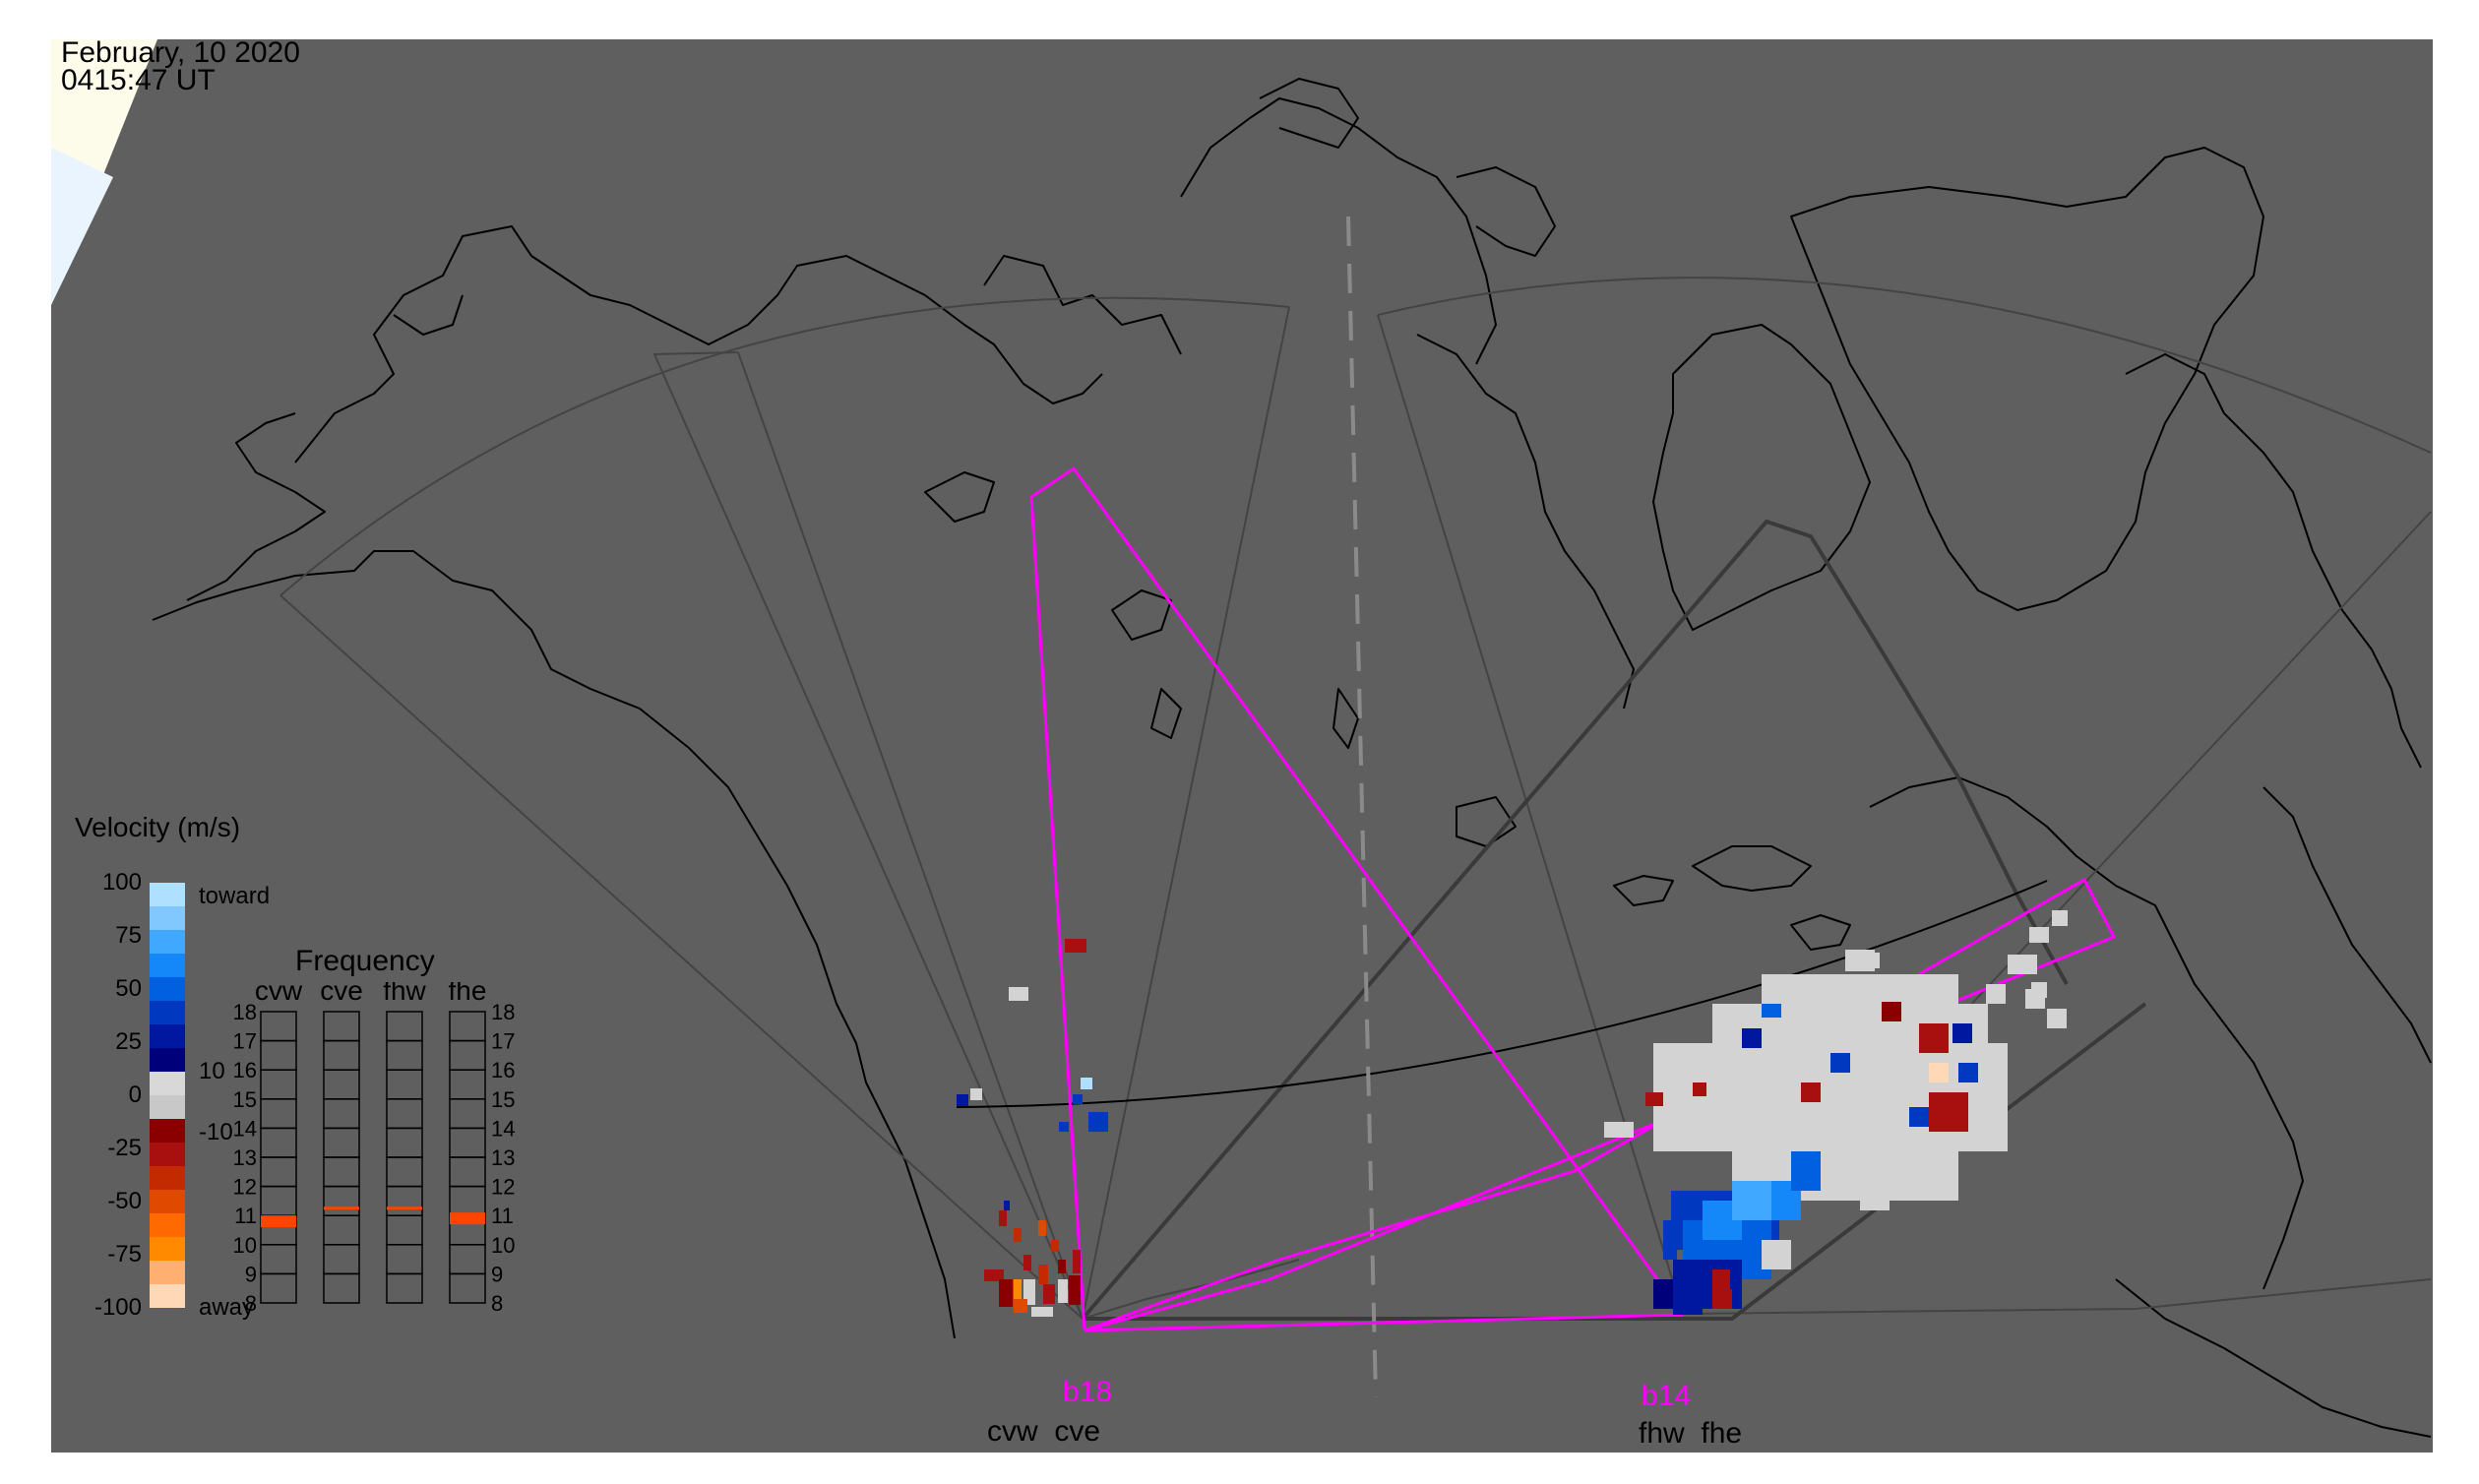 Image resolution: width=2479 pixels, height=1484 pixels. What do you see at coordinates (1690, 1417) in the screenshot?
I see `radar-label-fh: fhw fhe` at bounding box center [1690, 1417].